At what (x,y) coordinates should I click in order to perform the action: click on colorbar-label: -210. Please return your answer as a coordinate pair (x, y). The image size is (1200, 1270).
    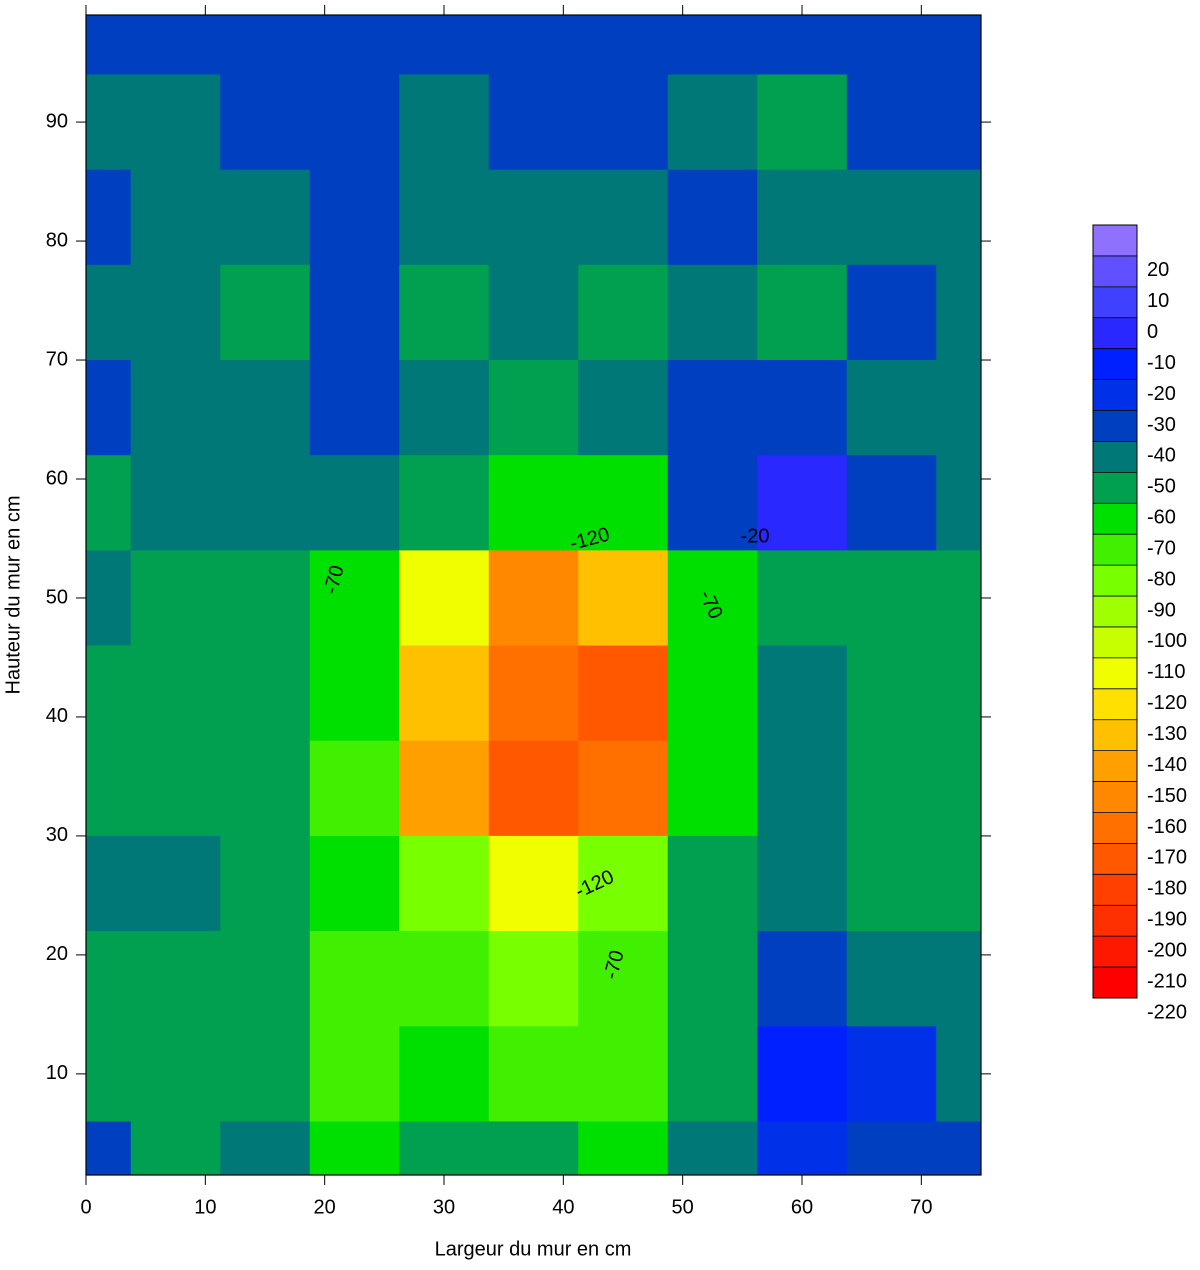
    Looking at the image, I should click on (1167, 981).